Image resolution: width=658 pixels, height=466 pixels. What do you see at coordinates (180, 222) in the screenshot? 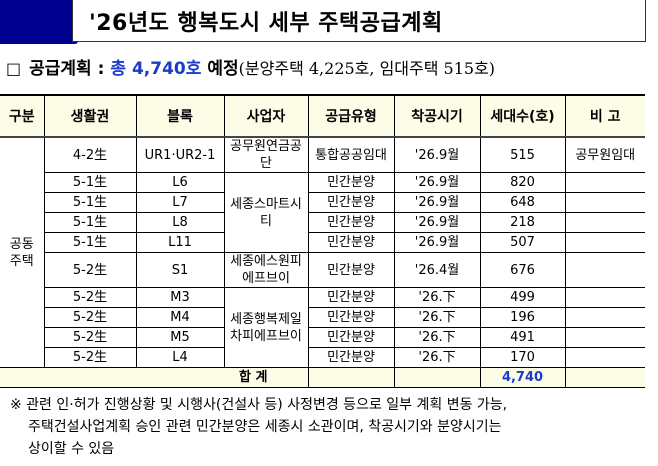
I see `block-cell: L8` at bounding box center [180, 222].